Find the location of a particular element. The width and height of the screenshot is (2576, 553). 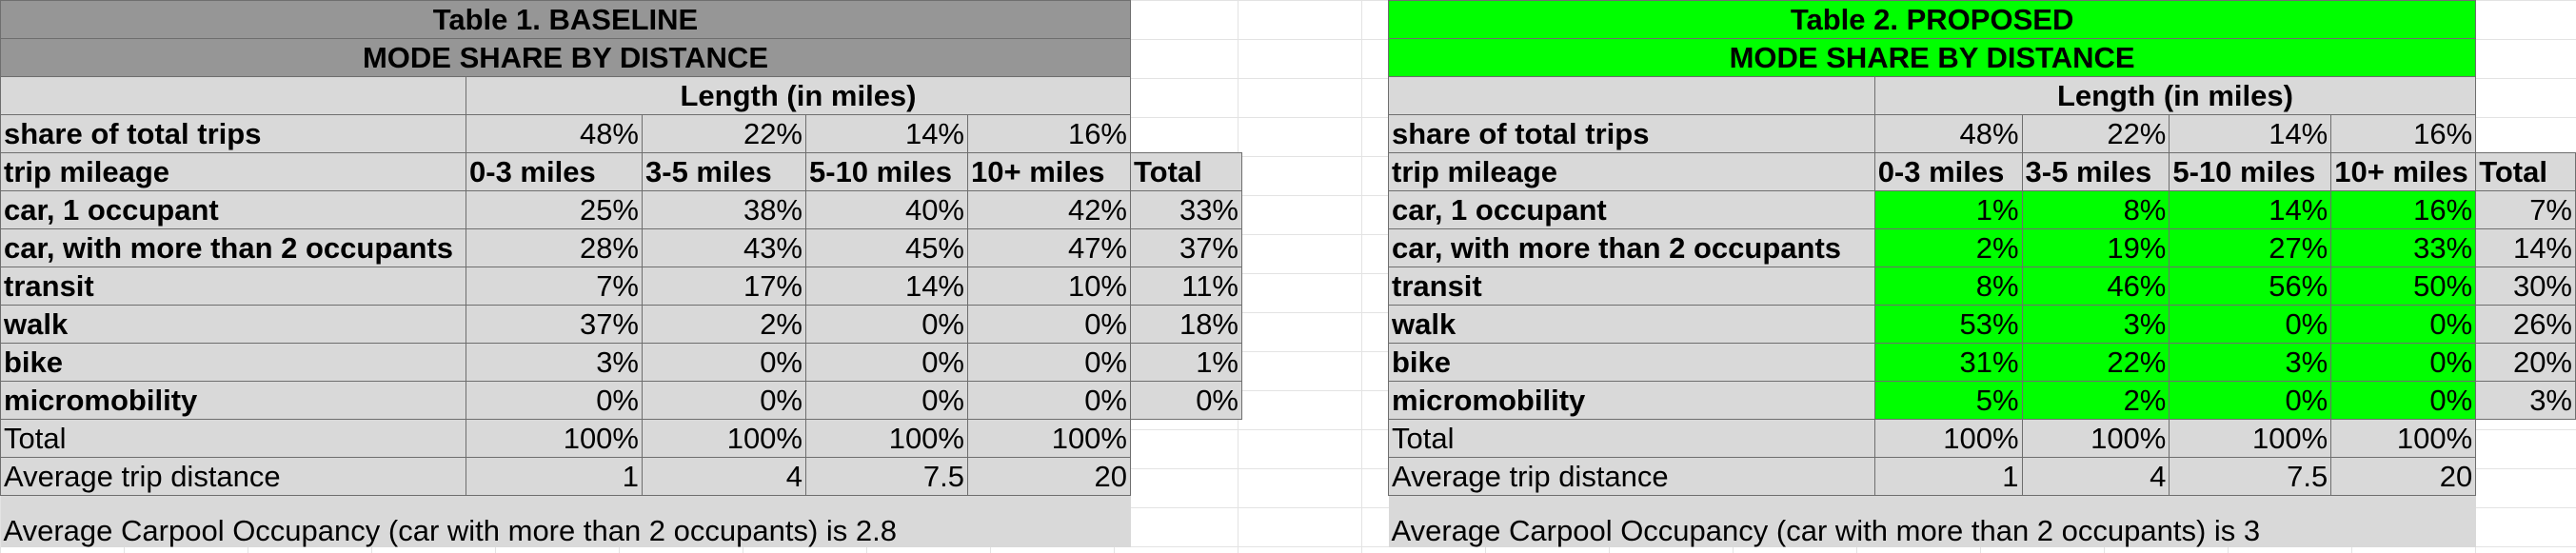

row-total-cell: 11% is located at coordinates (1186, 286).